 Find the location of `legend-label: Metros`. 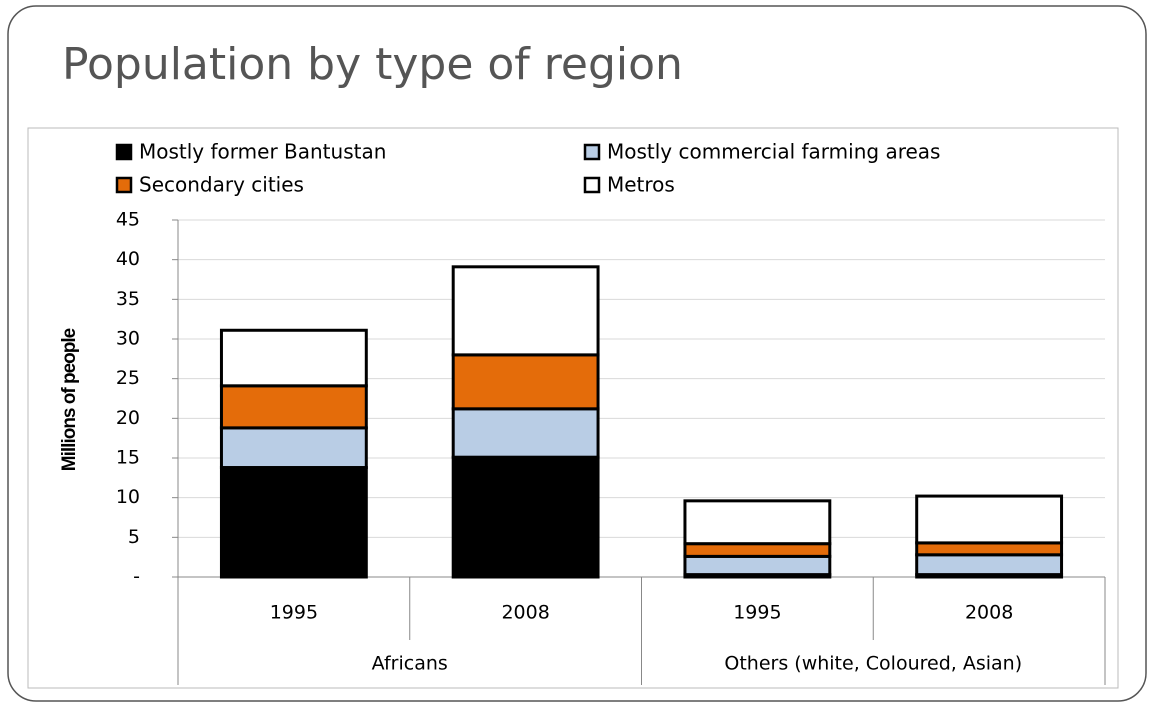

legend-label: Metros is located at coordinates (641, 185).